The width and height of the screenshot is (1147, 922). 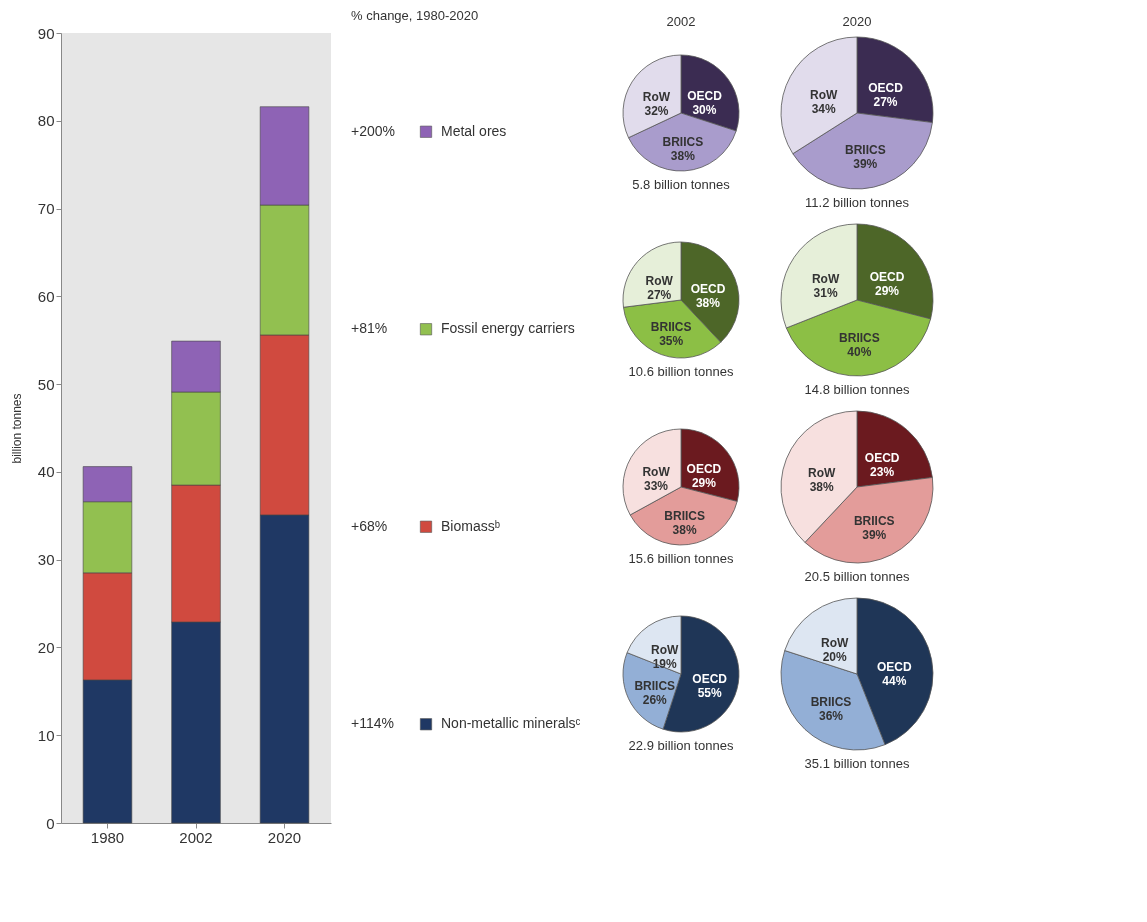 What do you see at coordinates (655, 700) in the screenshot?
I see `data-label: 26%` at bounding box center [655, 700].